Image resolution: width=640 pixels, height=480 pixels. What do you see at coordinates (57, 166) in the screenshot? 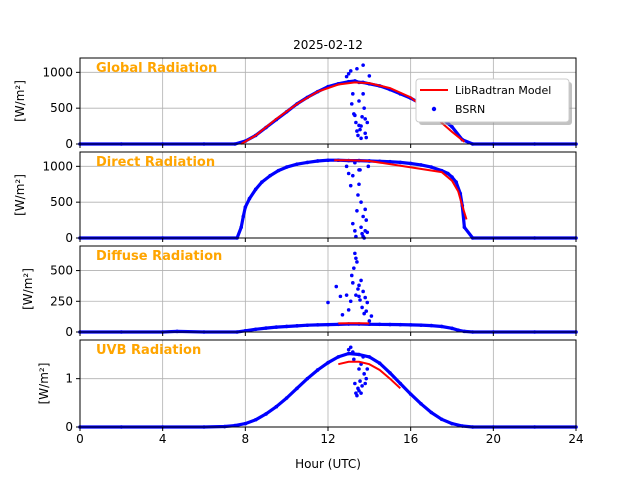
I see `y-tick-label: 1000` at bounding box center [57, 166].